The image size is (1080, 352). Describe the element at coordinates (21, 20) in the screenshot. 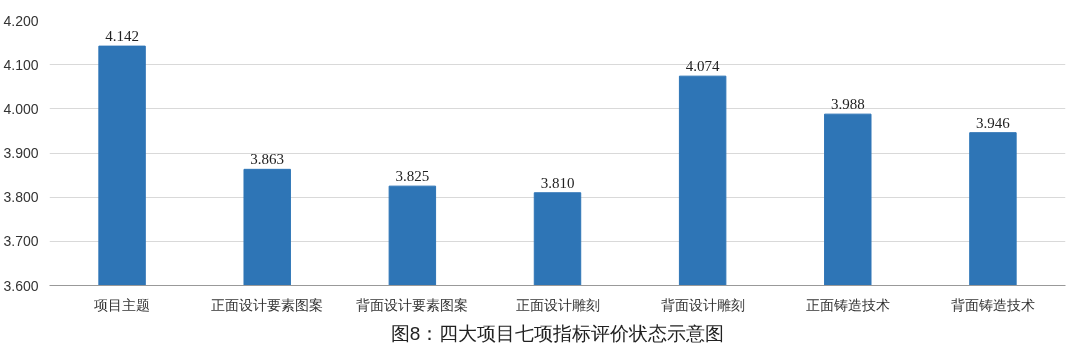

I see `y-tick-label: 4.200` at that location.